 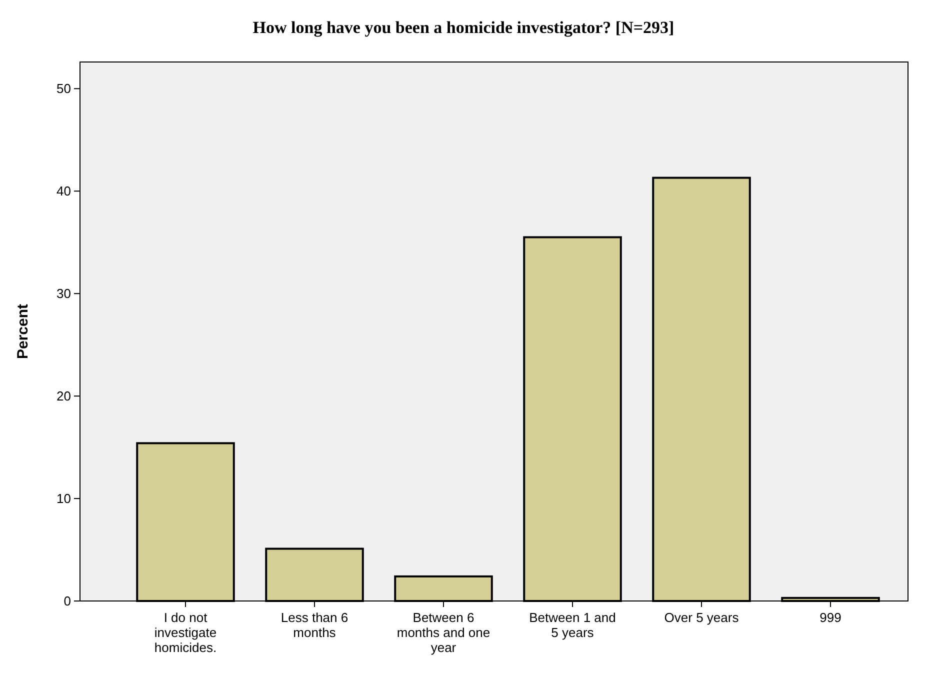 I want to click on y-tick-label: 40, so click(x=63, y=191).